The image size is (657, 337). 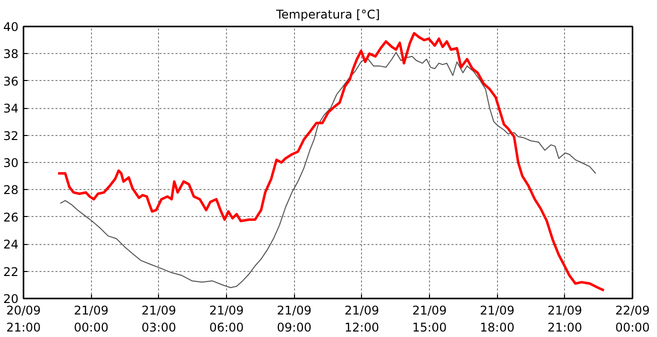 What do you see at coordinates (11, 217) in the screenshot?
I see `y-tick-label: 26` at bounding box center [11, 217].